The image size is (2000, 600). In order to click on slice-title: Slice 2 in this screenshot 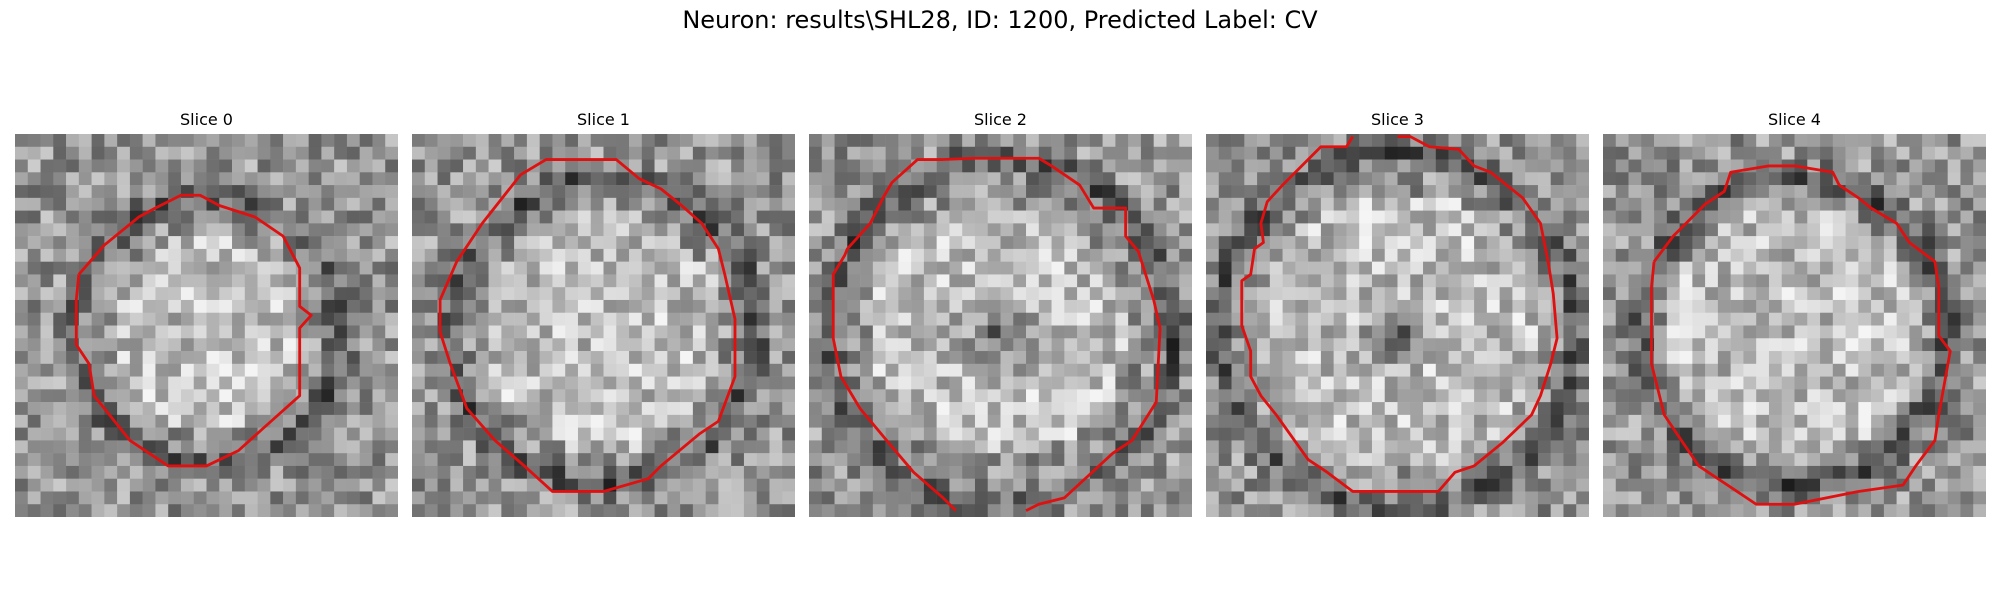, I will do `click(1000, 119)`.